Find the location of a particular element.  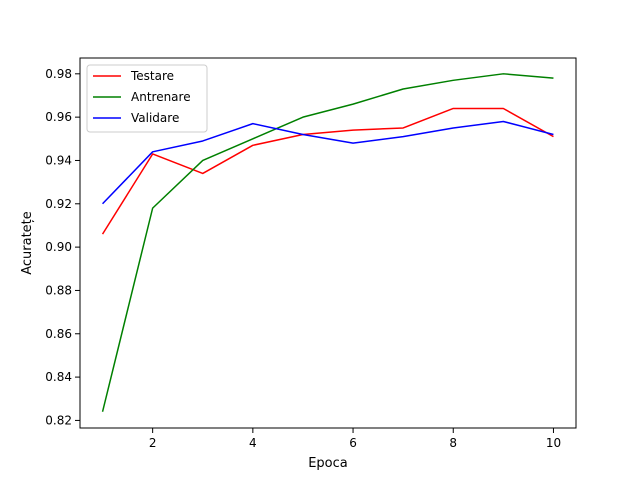

x-axis-label: Epoca is located at coordinates (328, 463).